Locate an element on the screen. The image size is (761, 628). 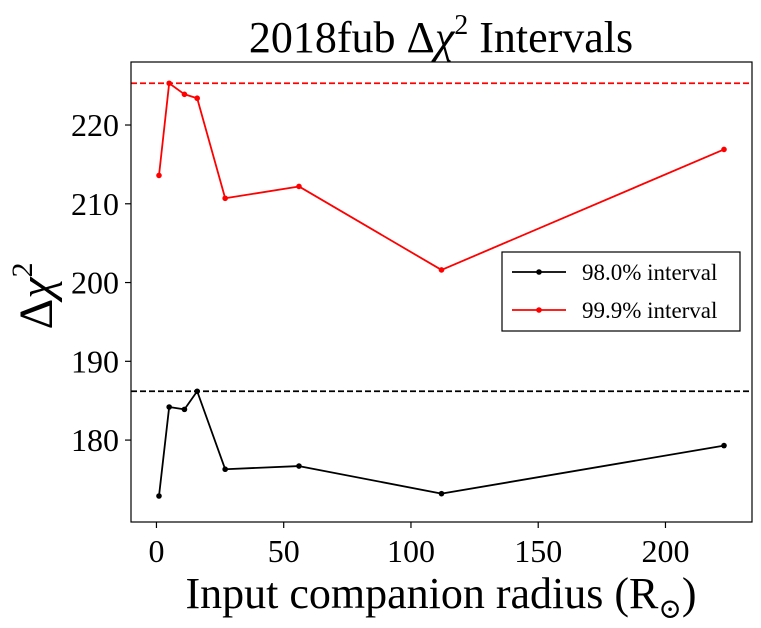
x-tick-label: 200 is located at coordinates (665, 551).